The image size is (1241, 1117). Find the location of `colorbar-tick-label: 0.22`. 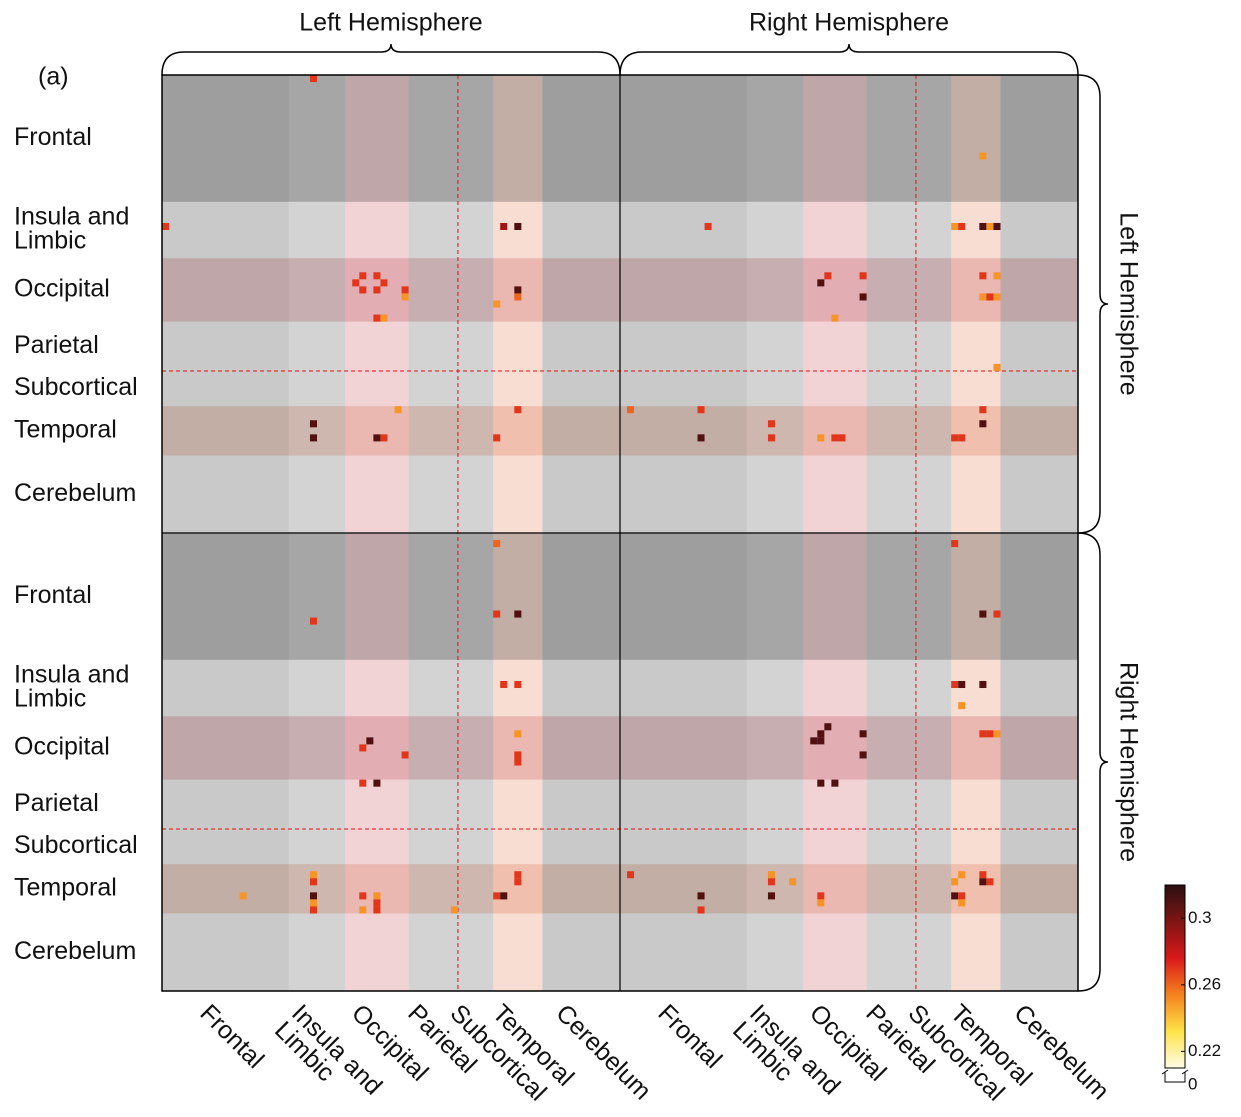

colorbar-tick-label: 0.22 is located at coordinates (1204, 1050).